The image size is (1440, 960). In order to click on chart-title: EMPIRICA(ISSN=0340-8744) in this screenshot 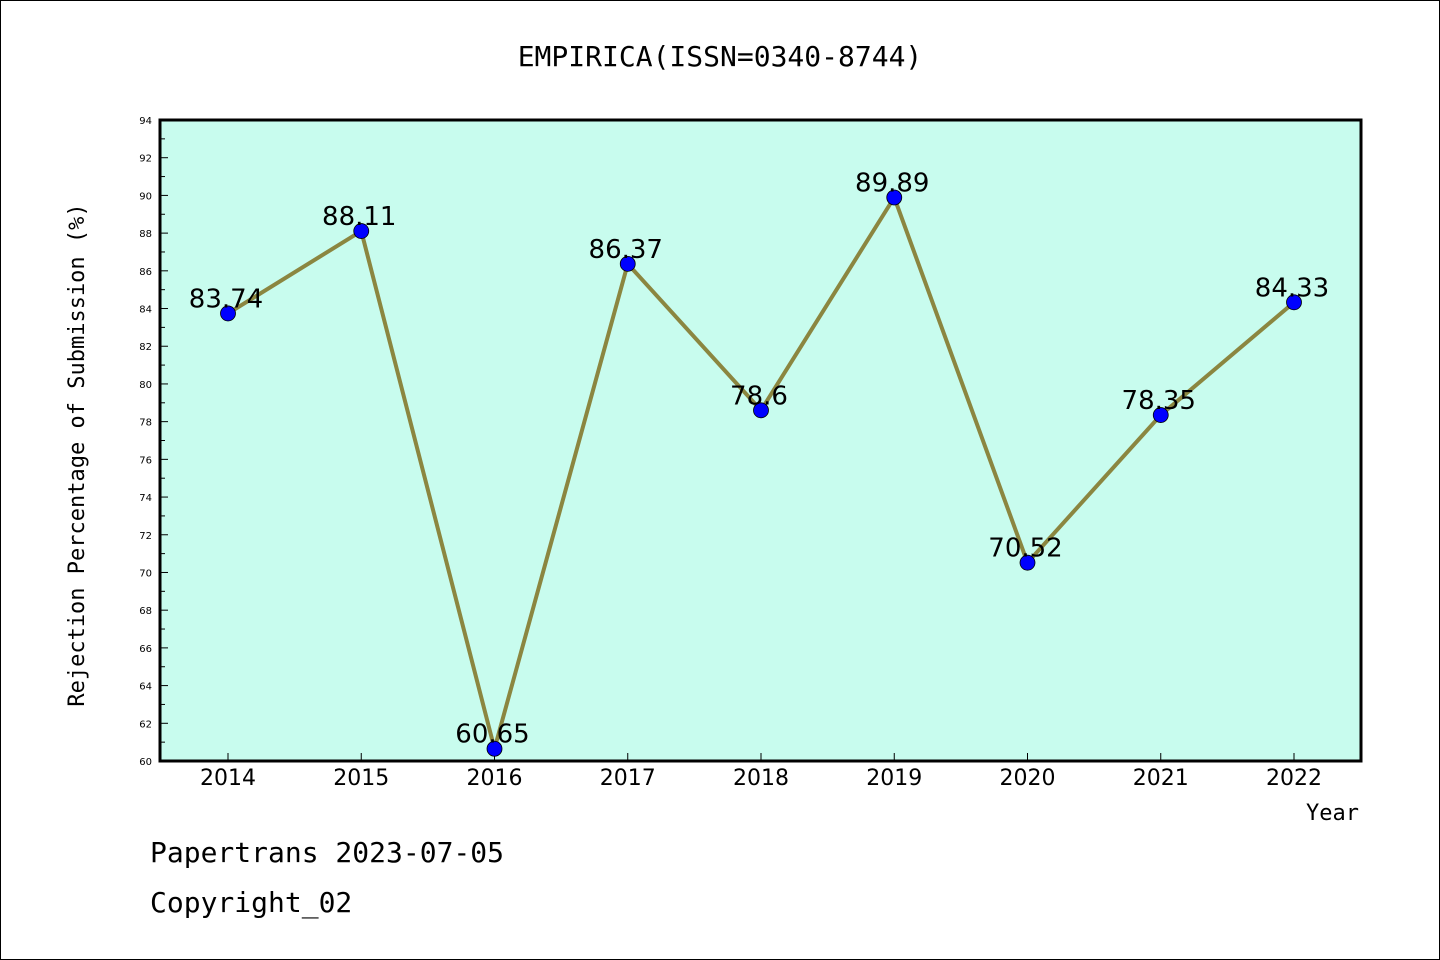, I will do `click(720, 56)`.